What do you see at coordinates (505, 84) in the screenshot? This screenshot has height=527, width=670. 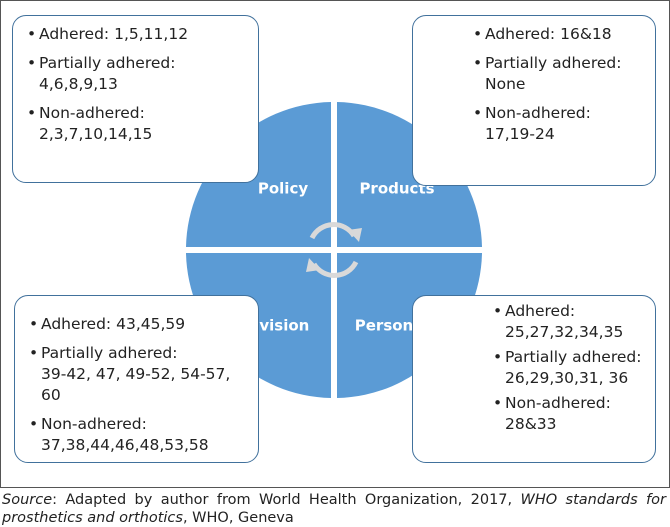 I see `numbers: None` at bounding box center [505, 84].